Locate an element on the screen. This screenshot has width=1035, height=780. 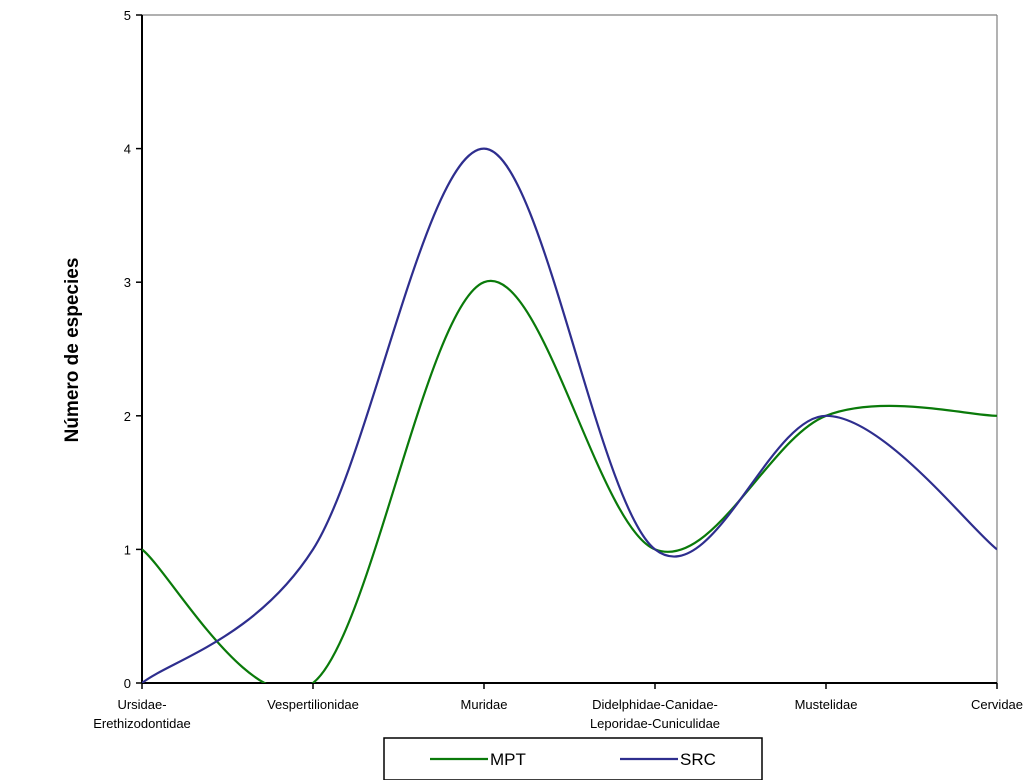
x-tick-label-line: Erethizodontidae is located at coordinates (142, 723).